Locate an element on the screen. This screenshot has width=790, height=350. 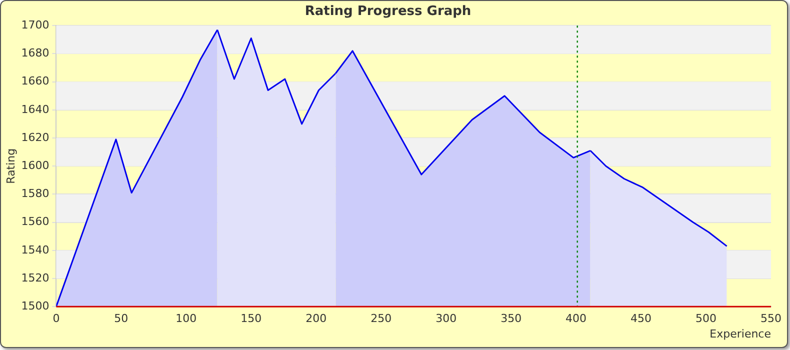
x-axis-title: Experience is located at coordinates (741, 333).